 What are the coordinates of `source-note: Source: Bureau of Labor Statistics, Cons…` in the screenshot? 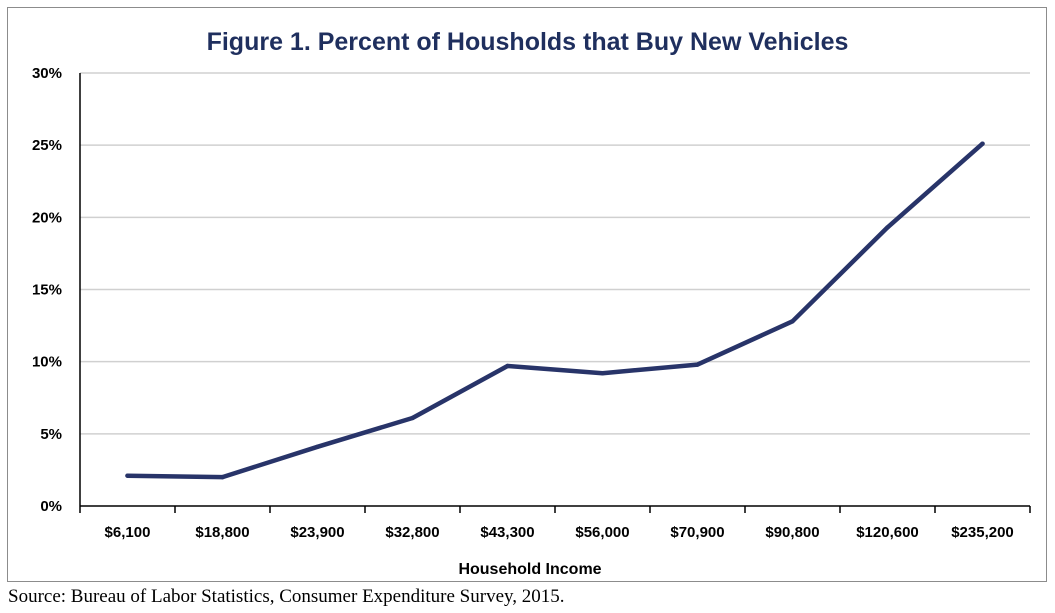 It's located at (286, 596).